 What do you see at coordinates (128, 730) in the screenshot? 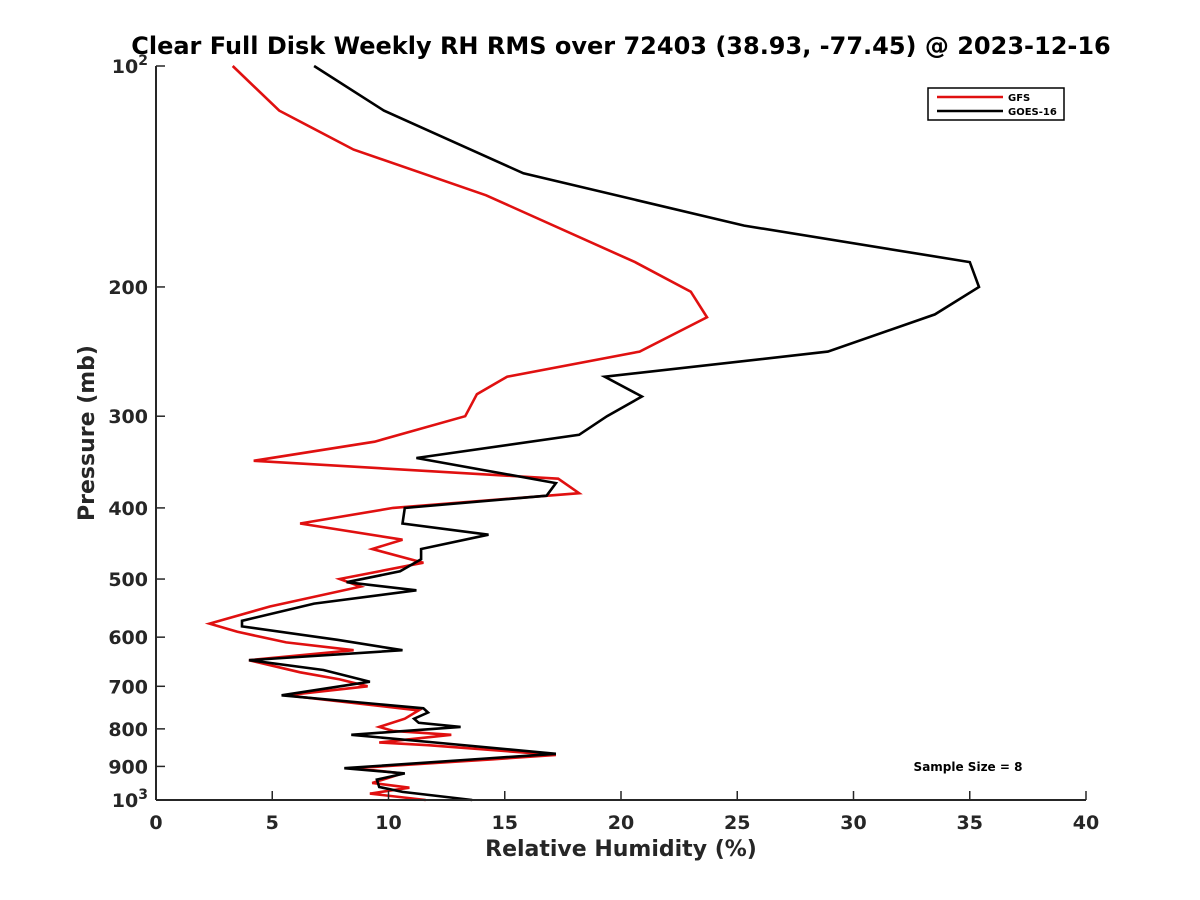
I see `y-tick-label: 800` at bounding box center [128, 730].